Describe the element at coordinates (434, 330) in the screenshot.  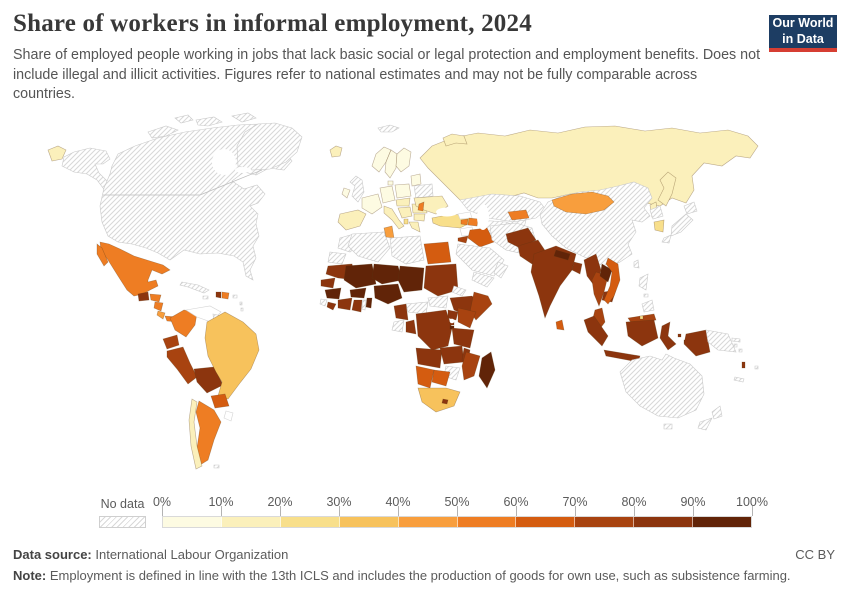
I see `region-dr-congo: Democratic Republic of Congo: 88%` at that location.